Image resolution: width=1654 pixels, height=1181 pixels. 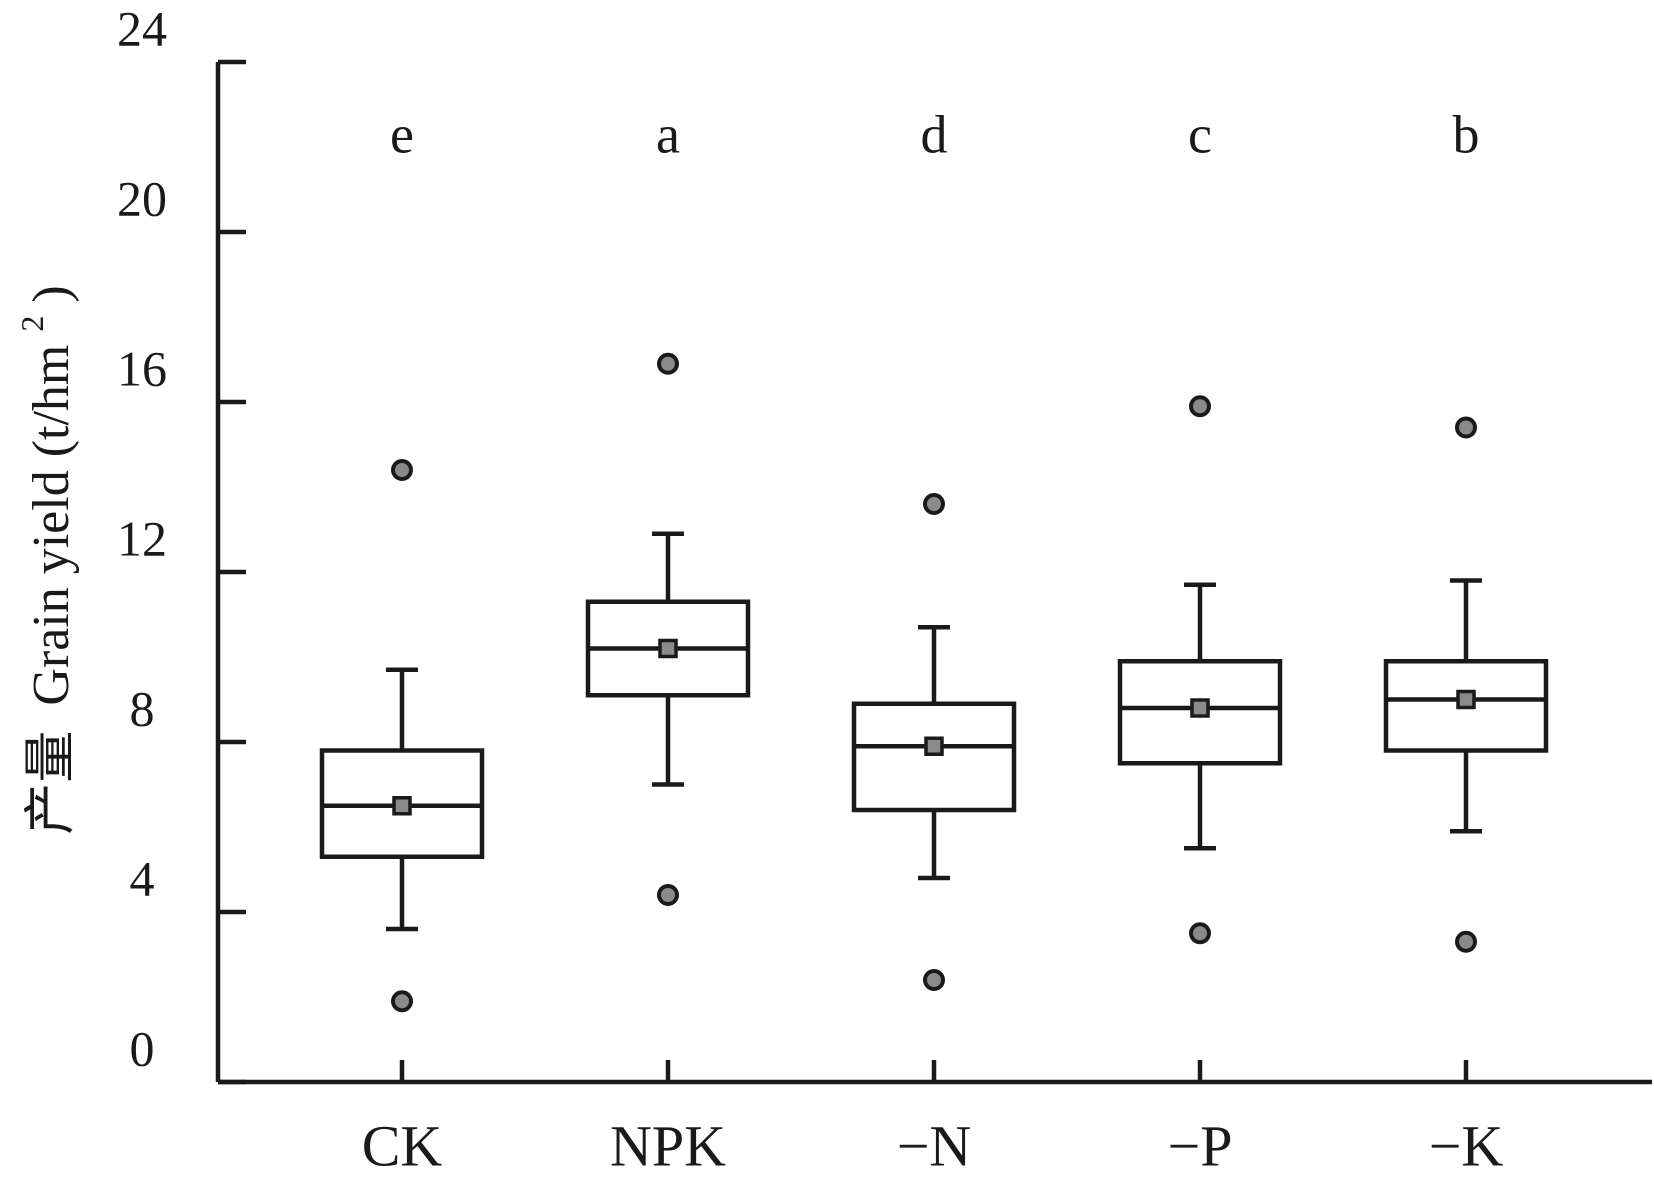 I want to click on y-axis-label-cn: 产量, so click(x=51, y=783).